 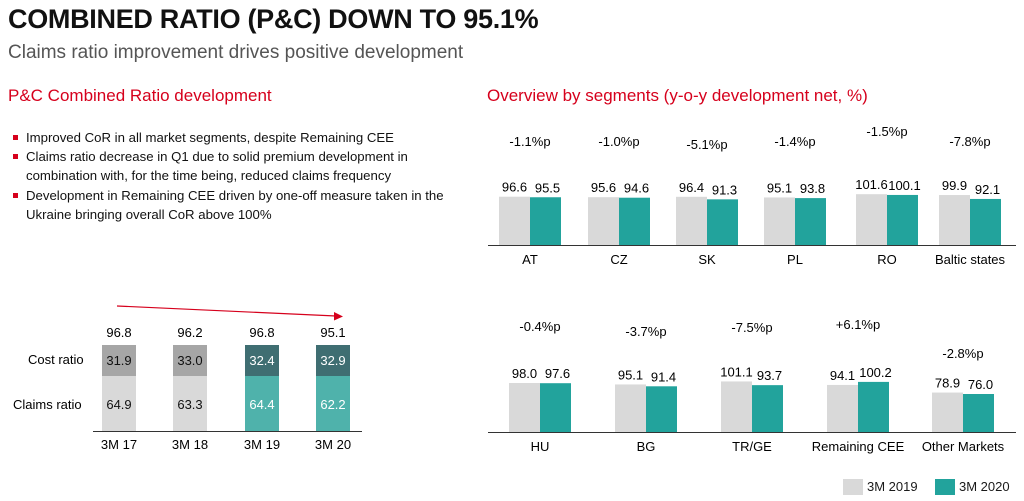 I want to click on total-value-label: 95.1, so click(x=332, y=332).